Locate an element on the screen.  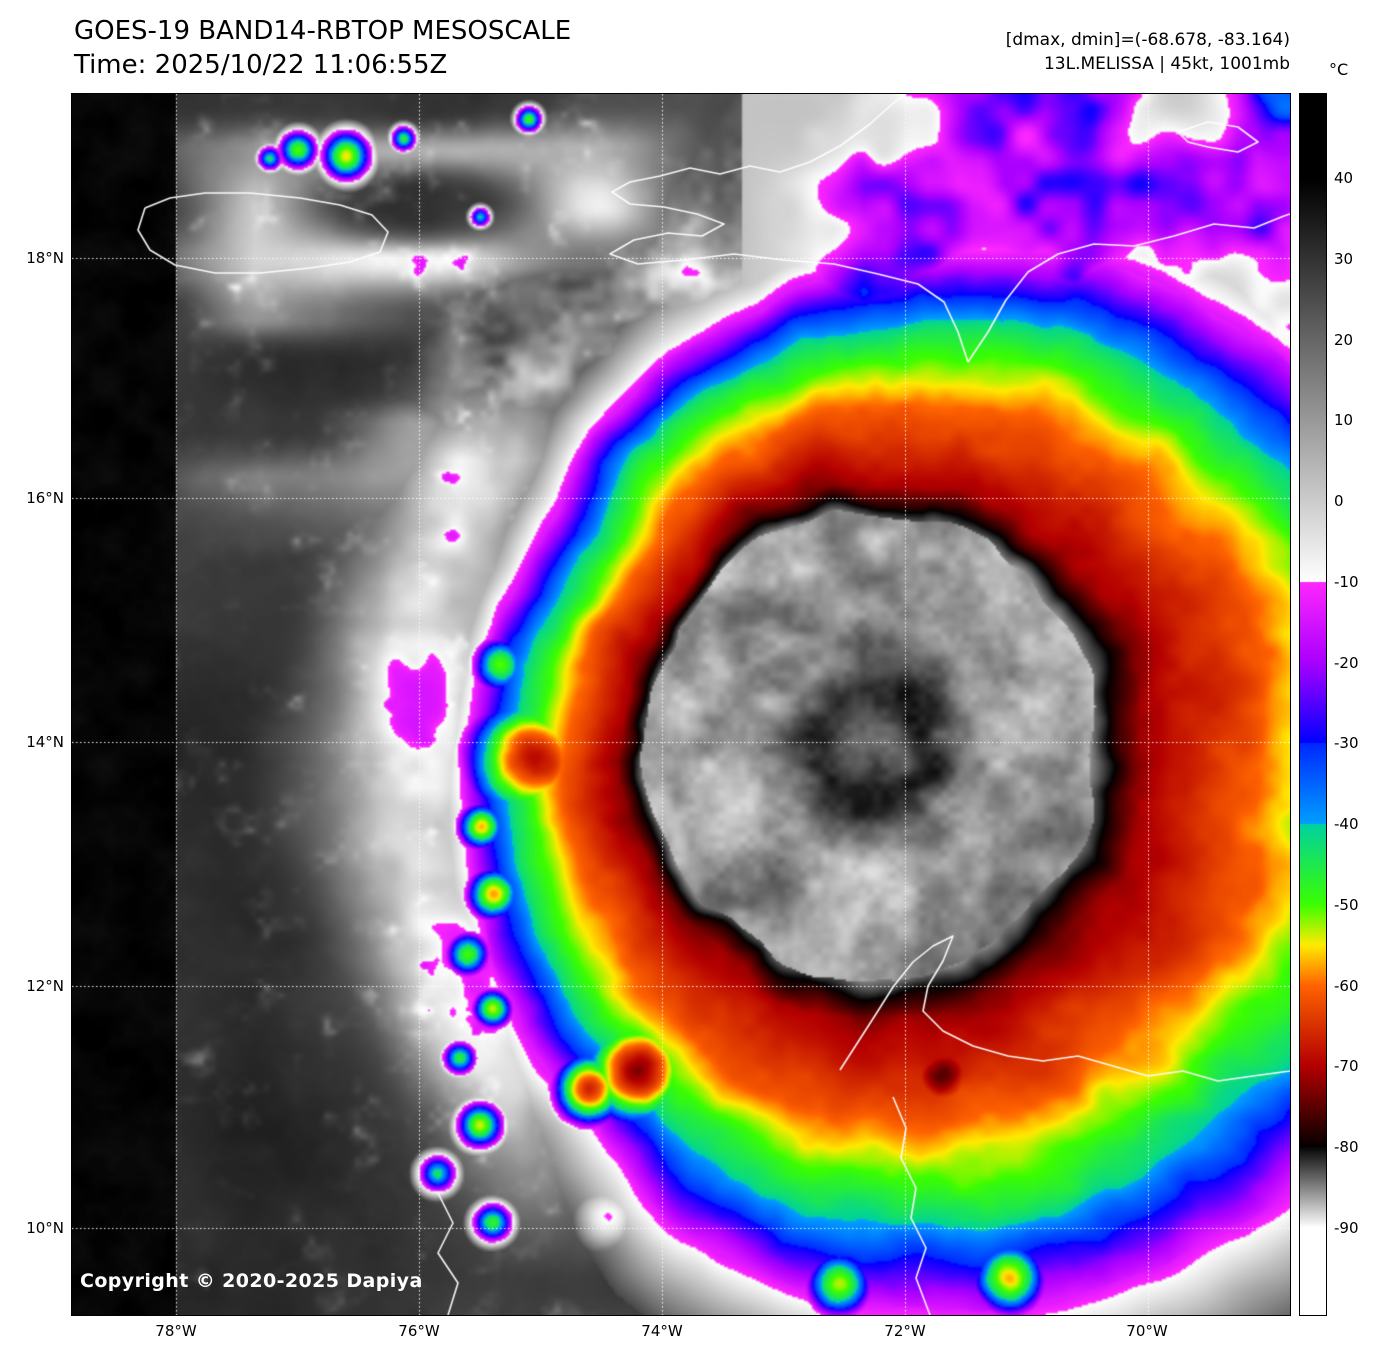
colorbar-tick-m70: -70 is located at coordinates (1346, 1066).